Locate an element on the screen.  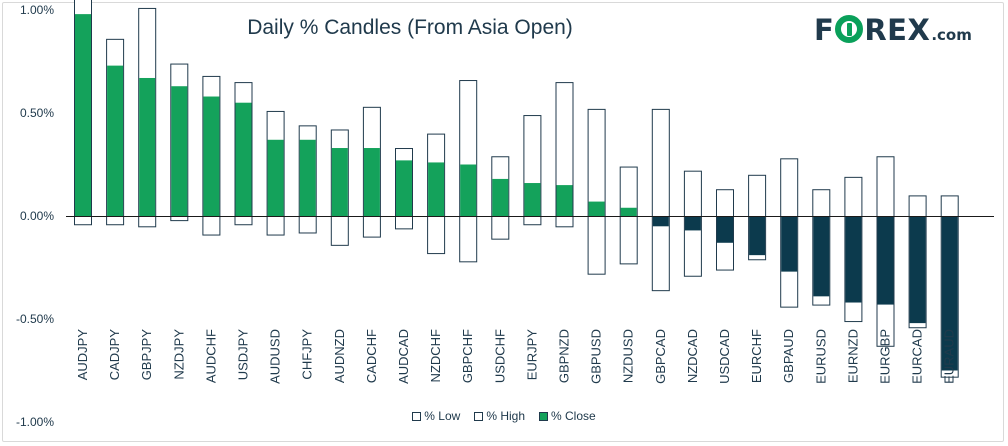
x-tick-label: EURCHF is located at coordinates (756, 356).